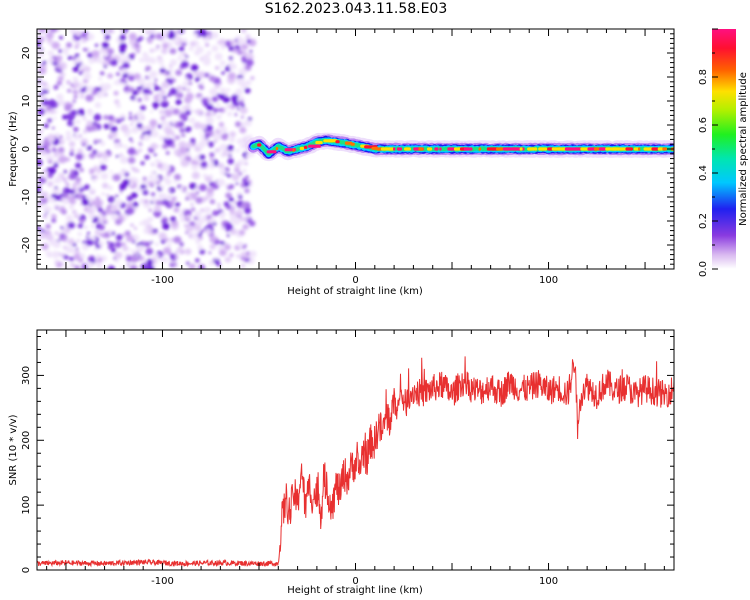 Image resolution: width=750 pixels, height=600 pixels. What do you see at coordinates (26, 149) in the screenshot?
I see `spectrogram-y-tick-label: 0` at bounding box center [26, 149].